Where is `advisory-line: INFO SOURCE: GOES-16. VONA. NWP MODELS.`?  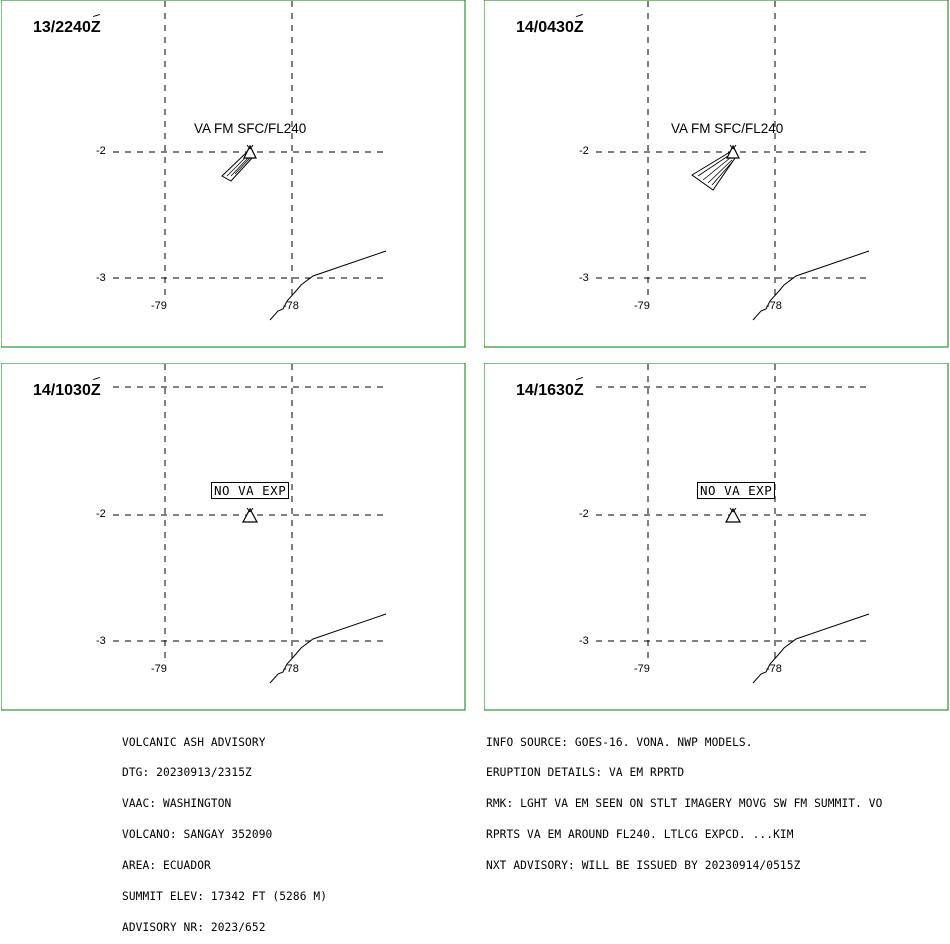
advisory-line: INFO SOURCE: GOES-16. VONA. NWP MODELS. is located at coordinates (619, 742).